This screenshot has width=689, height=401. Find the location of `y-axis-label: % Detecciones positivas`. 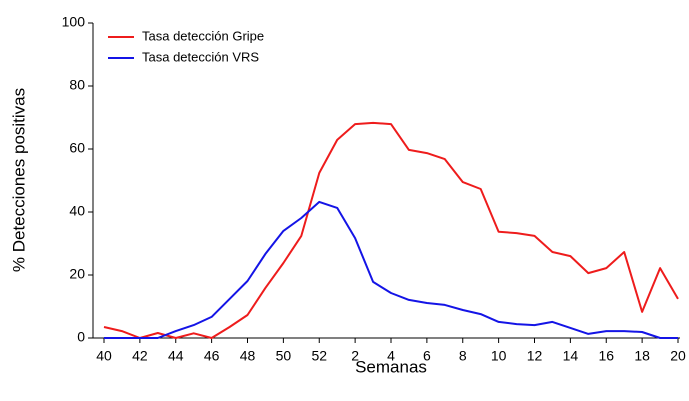

y-axis-label: % Detecciones positivas is located at coordinates (18, 180).